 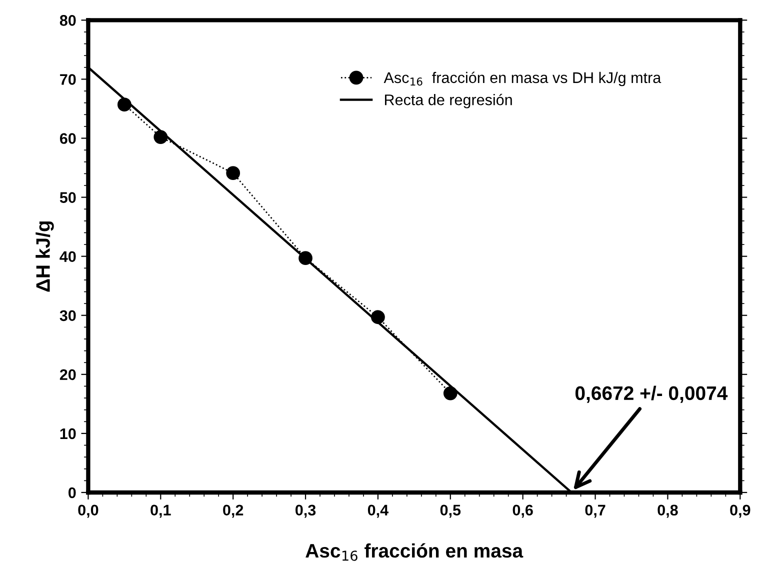 What do you see at coordinates (450, 511) in the screenshot?
I see `x-tick-label: 0,5` at bounding box center [450, 511].